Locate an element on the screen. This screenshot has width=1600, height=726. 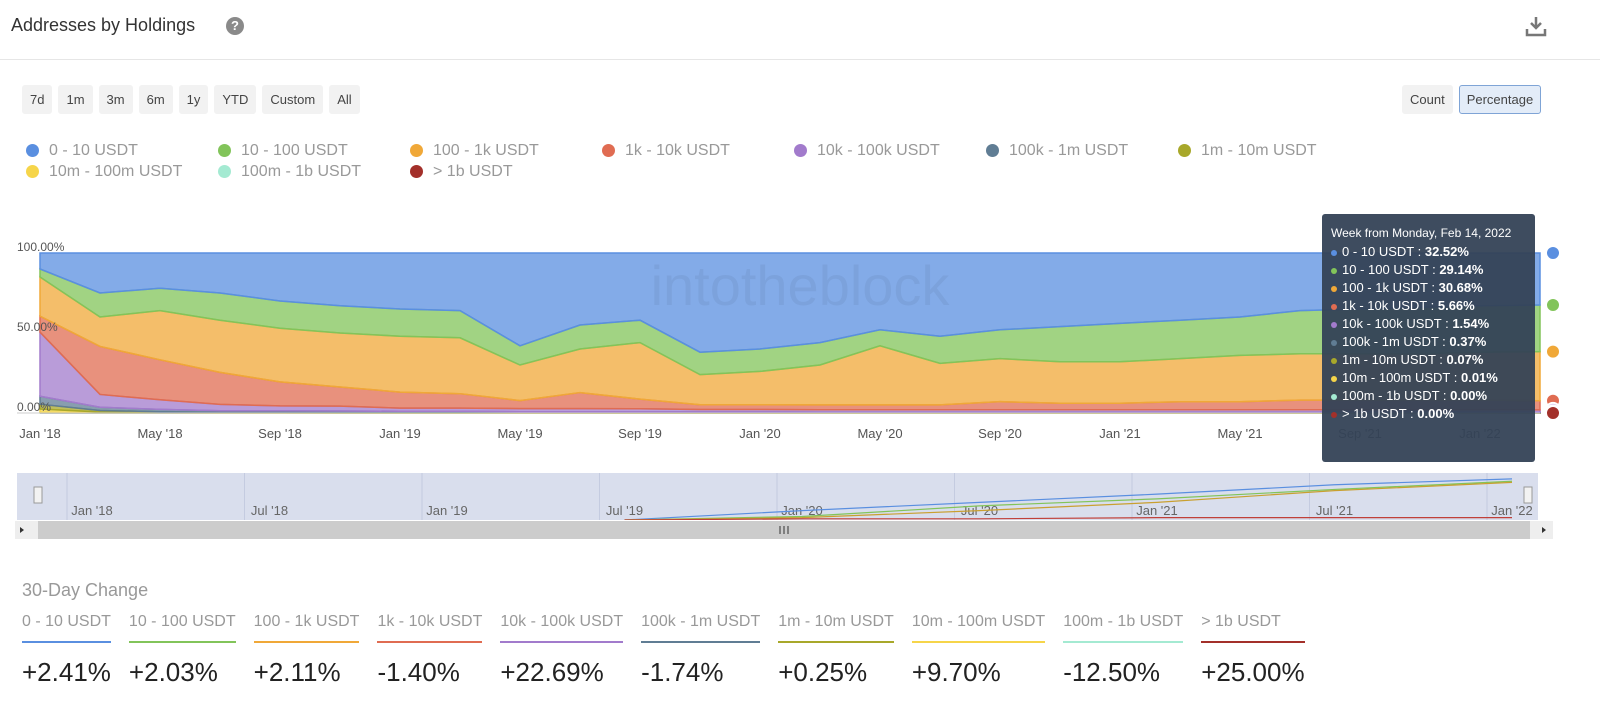
tooltip-row: 10k - 100k USDT : 1.54% is located at coordinates (1433, 325).